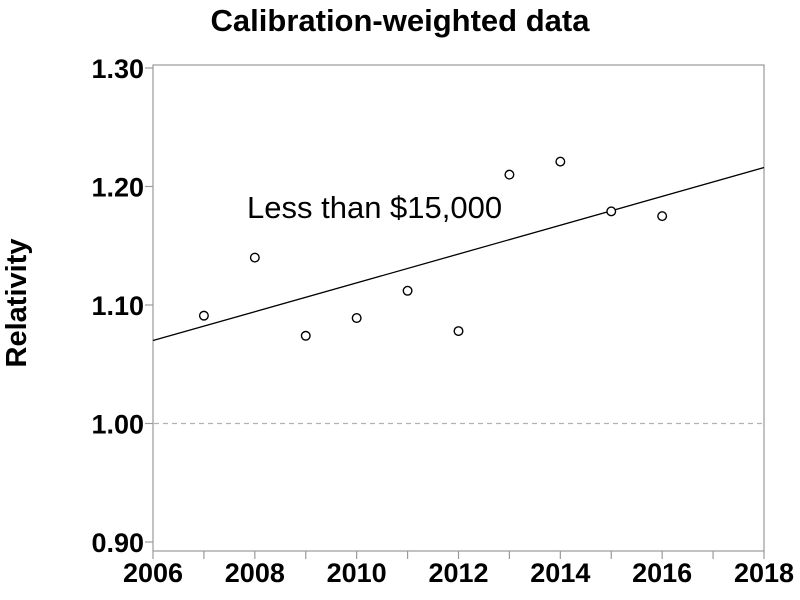 The height and width of the screenshot is (600, 800). I want to click on x-tick-label: 2016, so click(662, 573).